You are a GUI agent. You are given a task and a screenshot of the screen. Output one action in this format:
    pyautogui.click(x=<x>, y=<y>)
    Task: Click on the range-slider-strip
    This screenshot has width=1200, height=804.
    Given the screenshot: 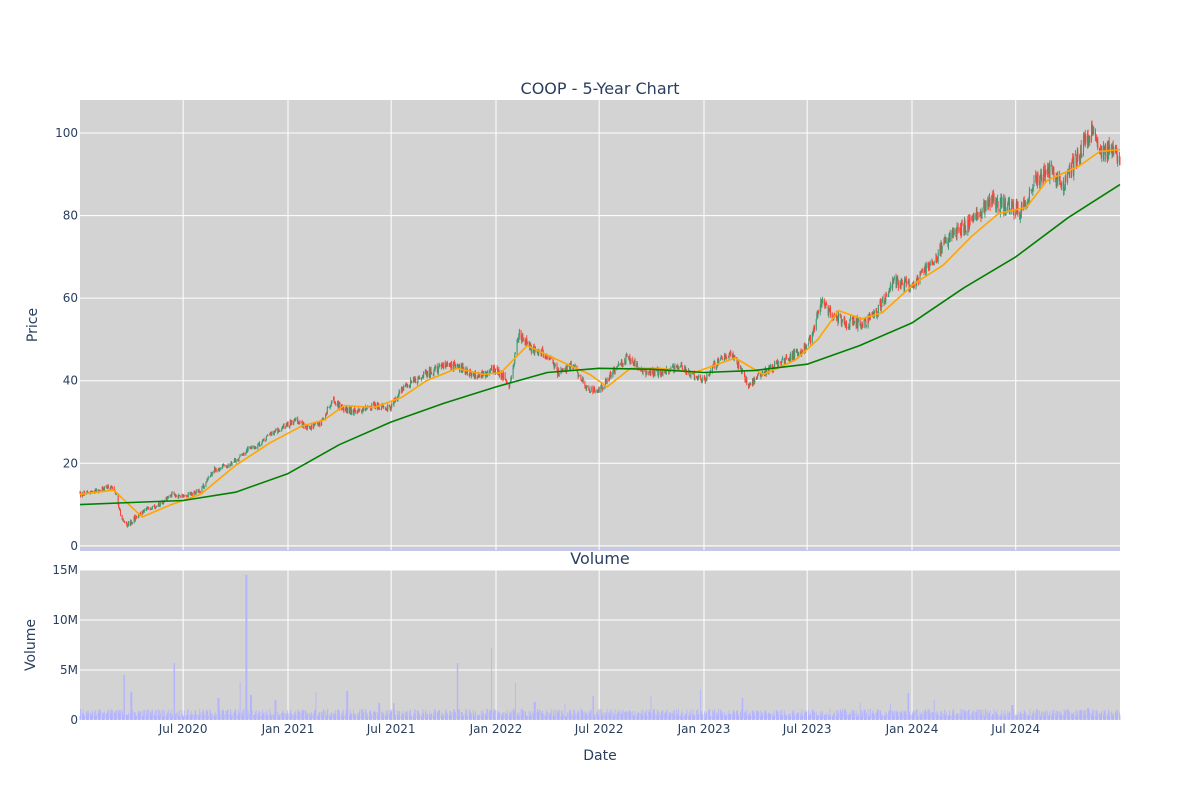 What is the action you would take?
    pyautogui.click(x=600, y=549)
    